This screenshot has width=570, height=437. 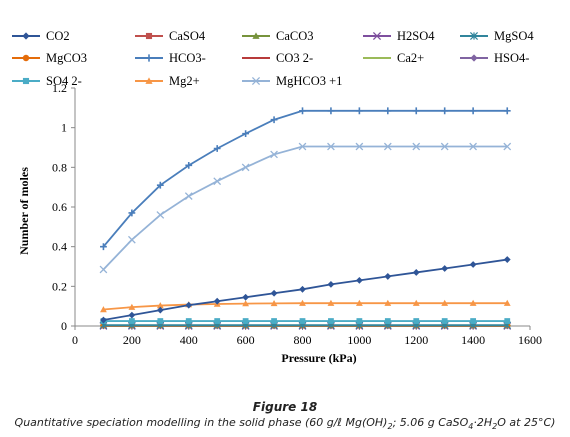 I want to click on legend-entry-co3-2: CO3 2-, so click(x=277, y=58).